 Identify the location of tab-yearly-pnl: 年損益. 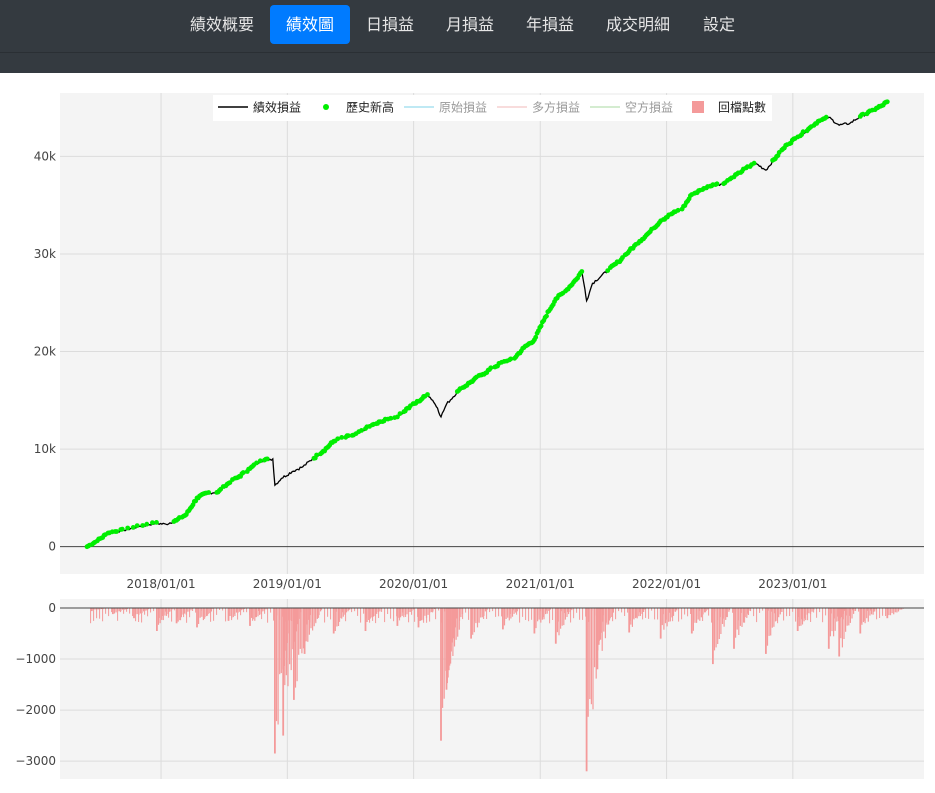
(549, 24).